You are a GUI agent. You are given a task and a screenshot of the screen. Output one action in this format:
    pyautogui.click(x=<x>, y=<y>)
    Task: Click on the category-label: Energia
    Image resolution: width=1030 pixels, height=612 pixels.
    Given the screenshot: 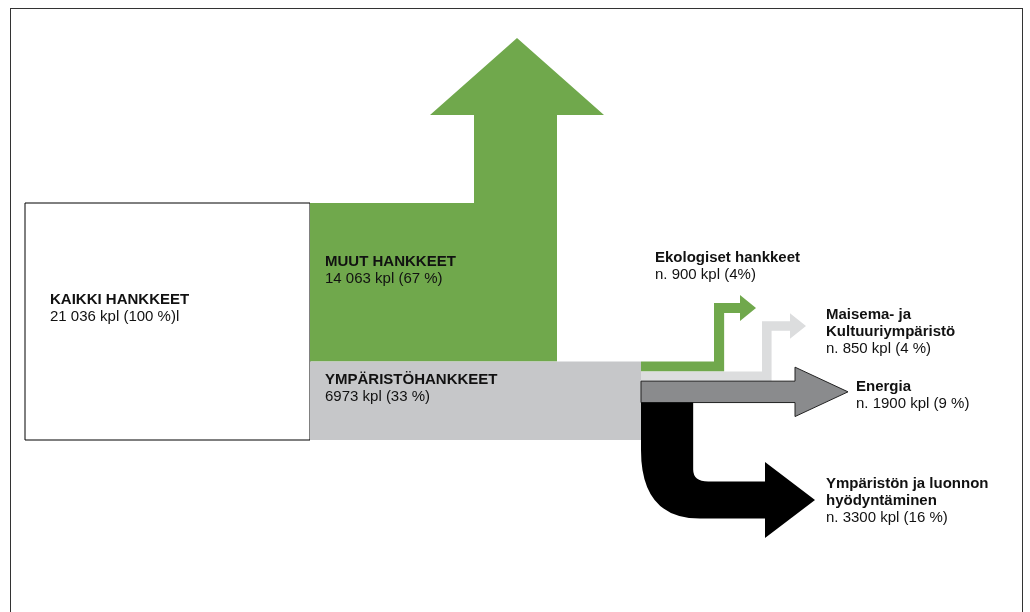 What is the action you would take?
    pyautogui.click(x=884, y=386)
    